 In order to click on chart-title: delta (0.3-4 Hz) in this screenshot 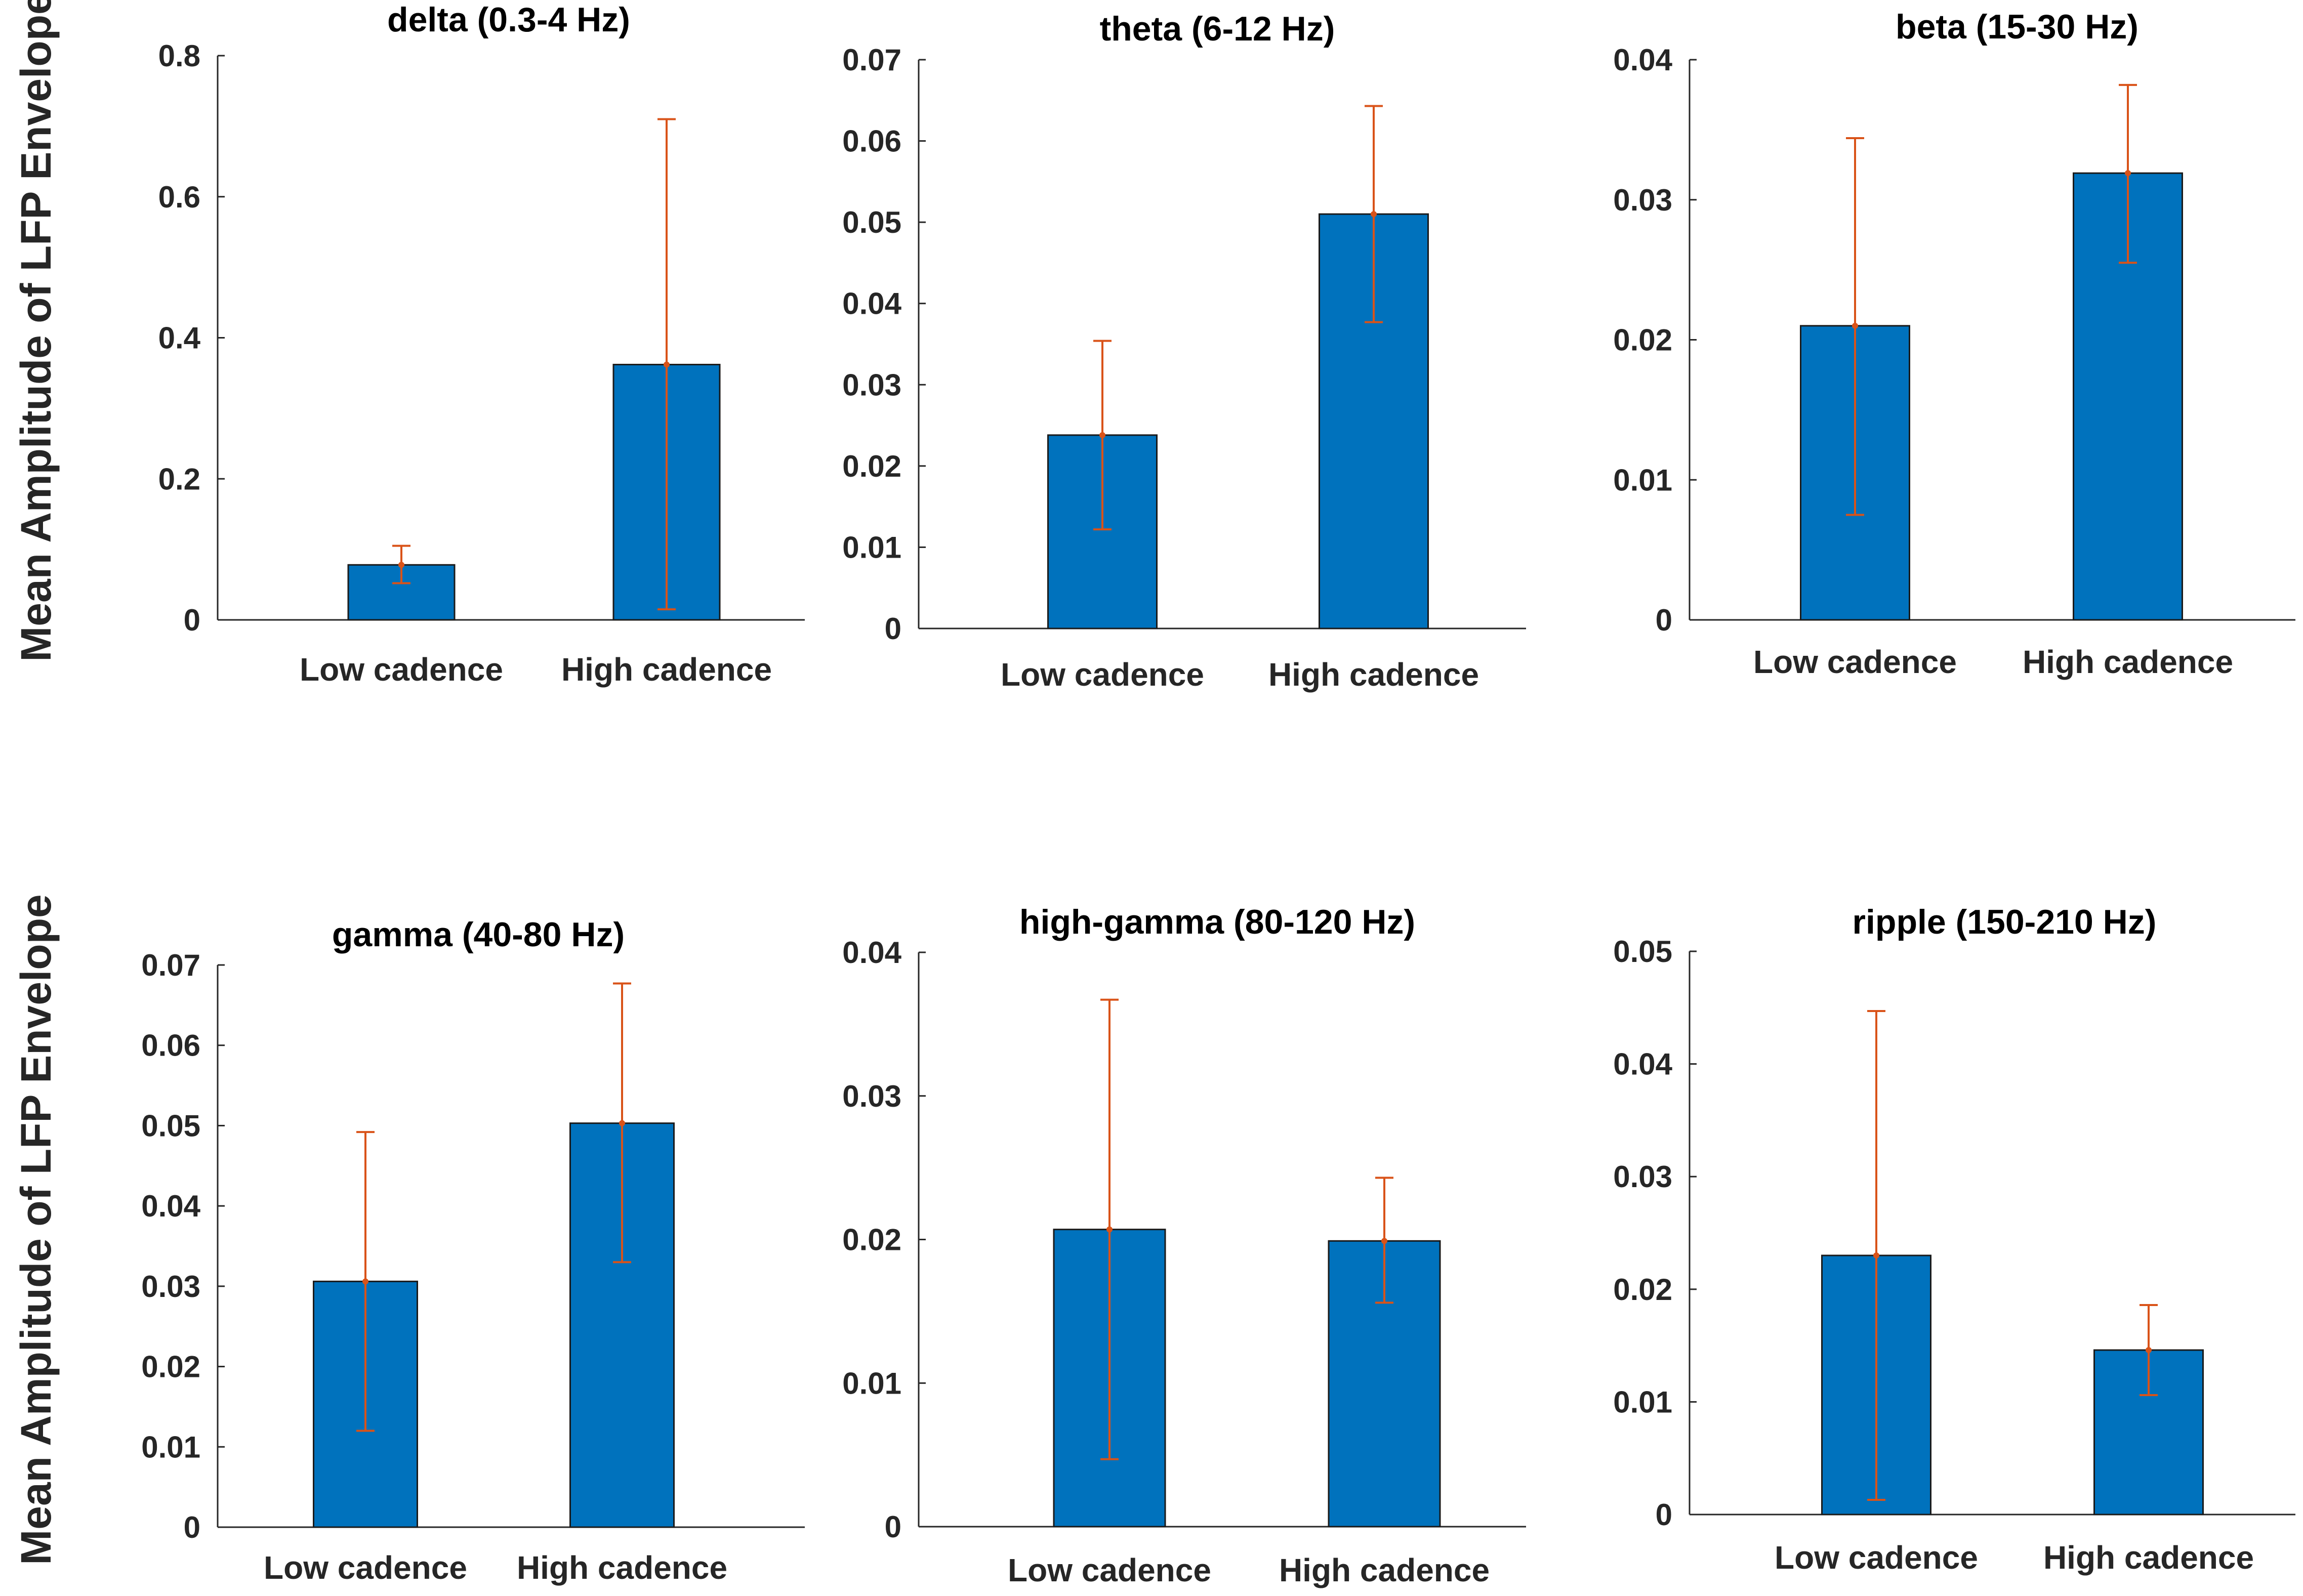, I will do `click(509, 20)`.